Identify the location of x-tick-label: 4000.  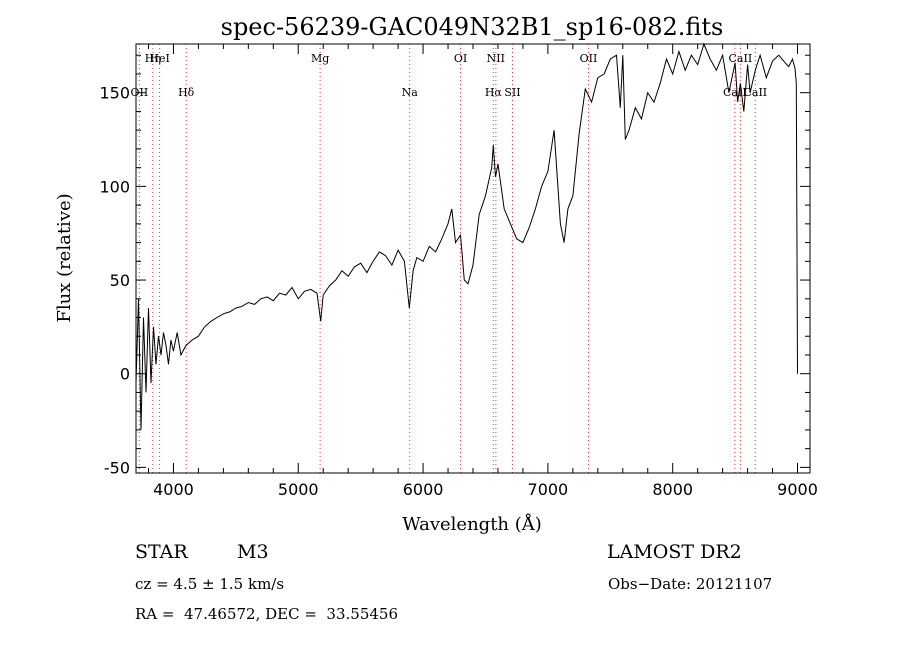
(173, 489).